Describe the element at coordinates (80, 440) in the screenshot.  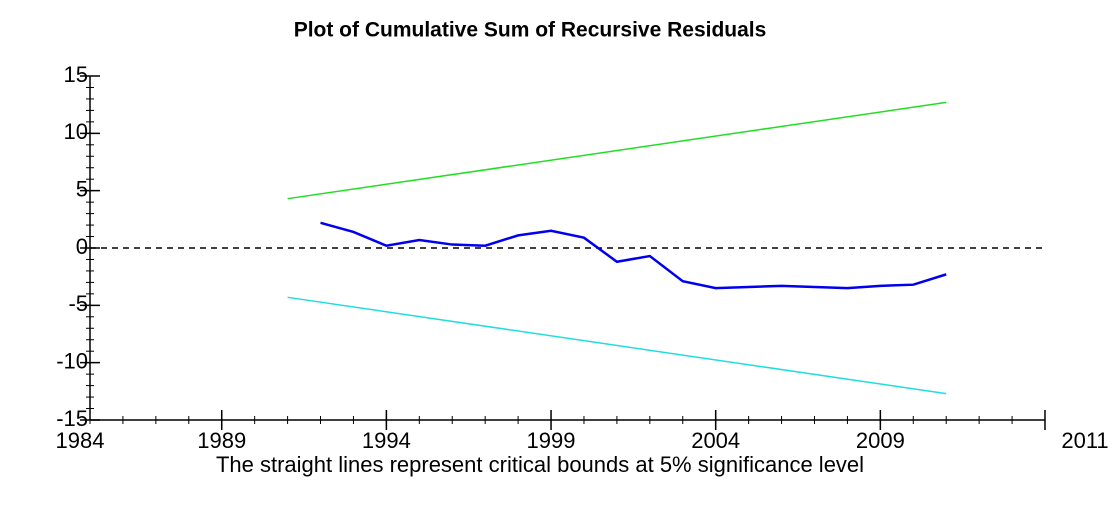
I see `x-tick-label: 1984` at that location.